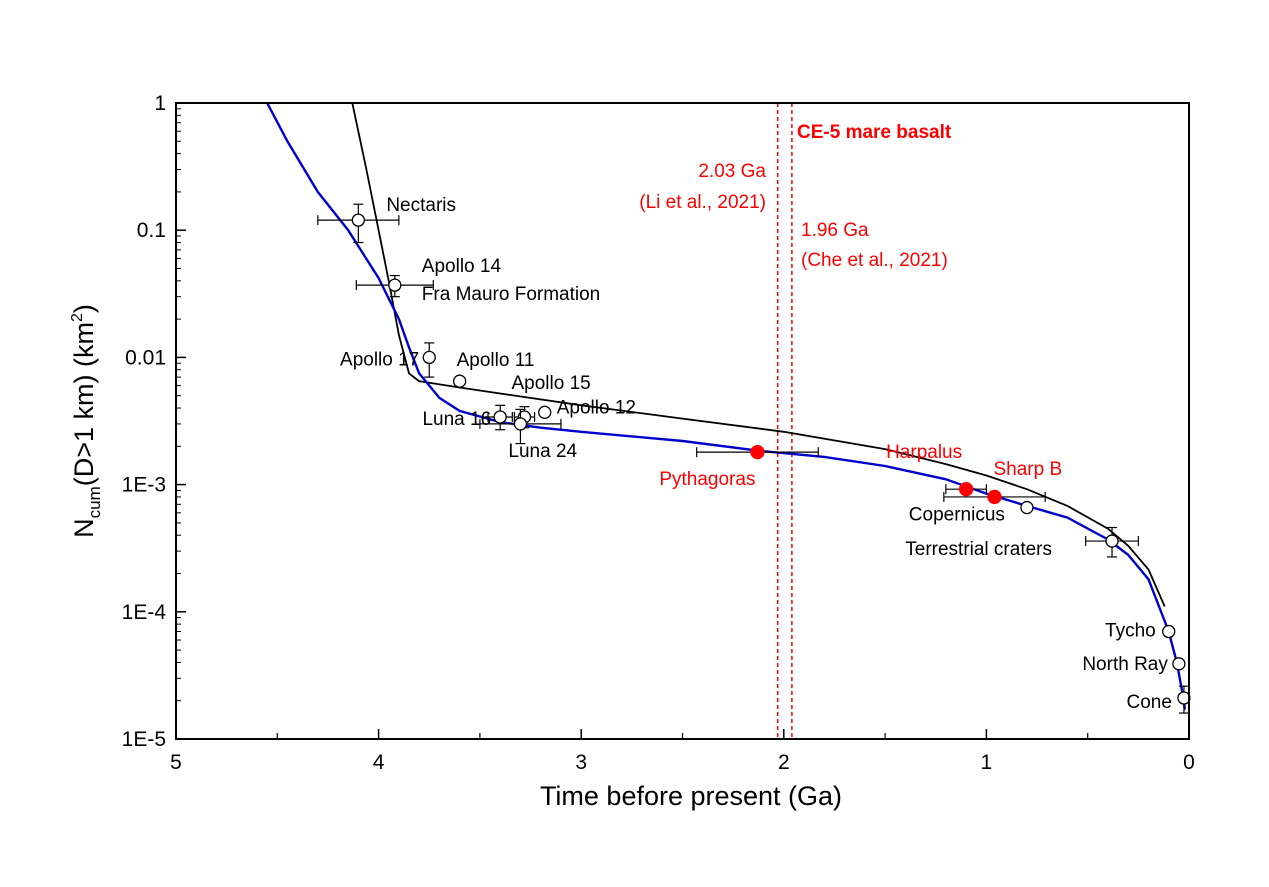  I want to click on point-label-apollo-14: Apollo 14 Fra Mauro Formation, so click(511, 280).